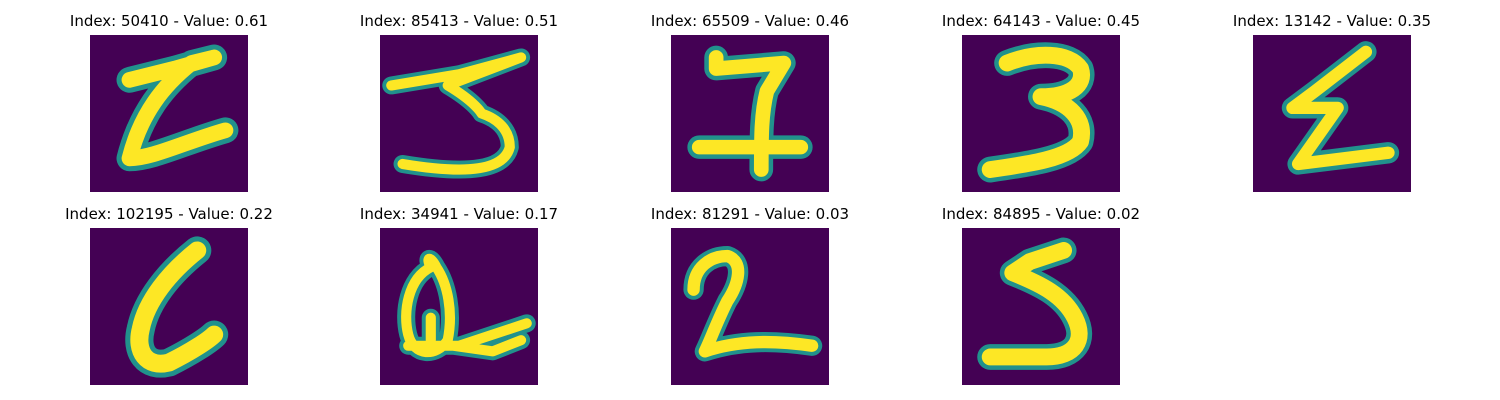 Image resolution: width=1500 pixels, height=400 pixels. Describe the element at coordinates (1041, 214) in the screenshot. I see `panel-title: Index: 84895 - Value: 0.02` at that location.